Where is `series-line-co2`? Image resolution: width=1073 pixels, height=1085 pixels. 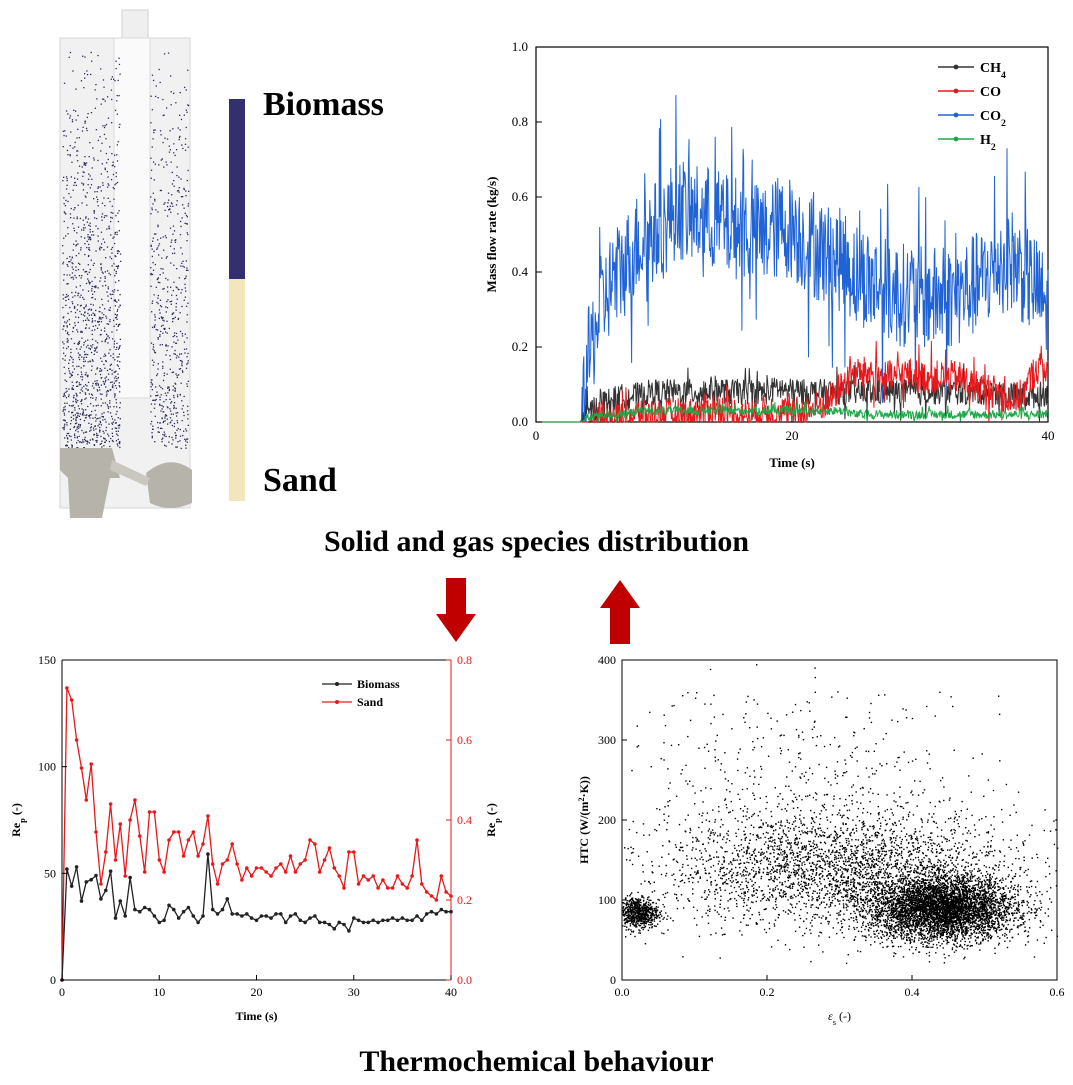 series-line-co2 is located at coordinates (792, 258).